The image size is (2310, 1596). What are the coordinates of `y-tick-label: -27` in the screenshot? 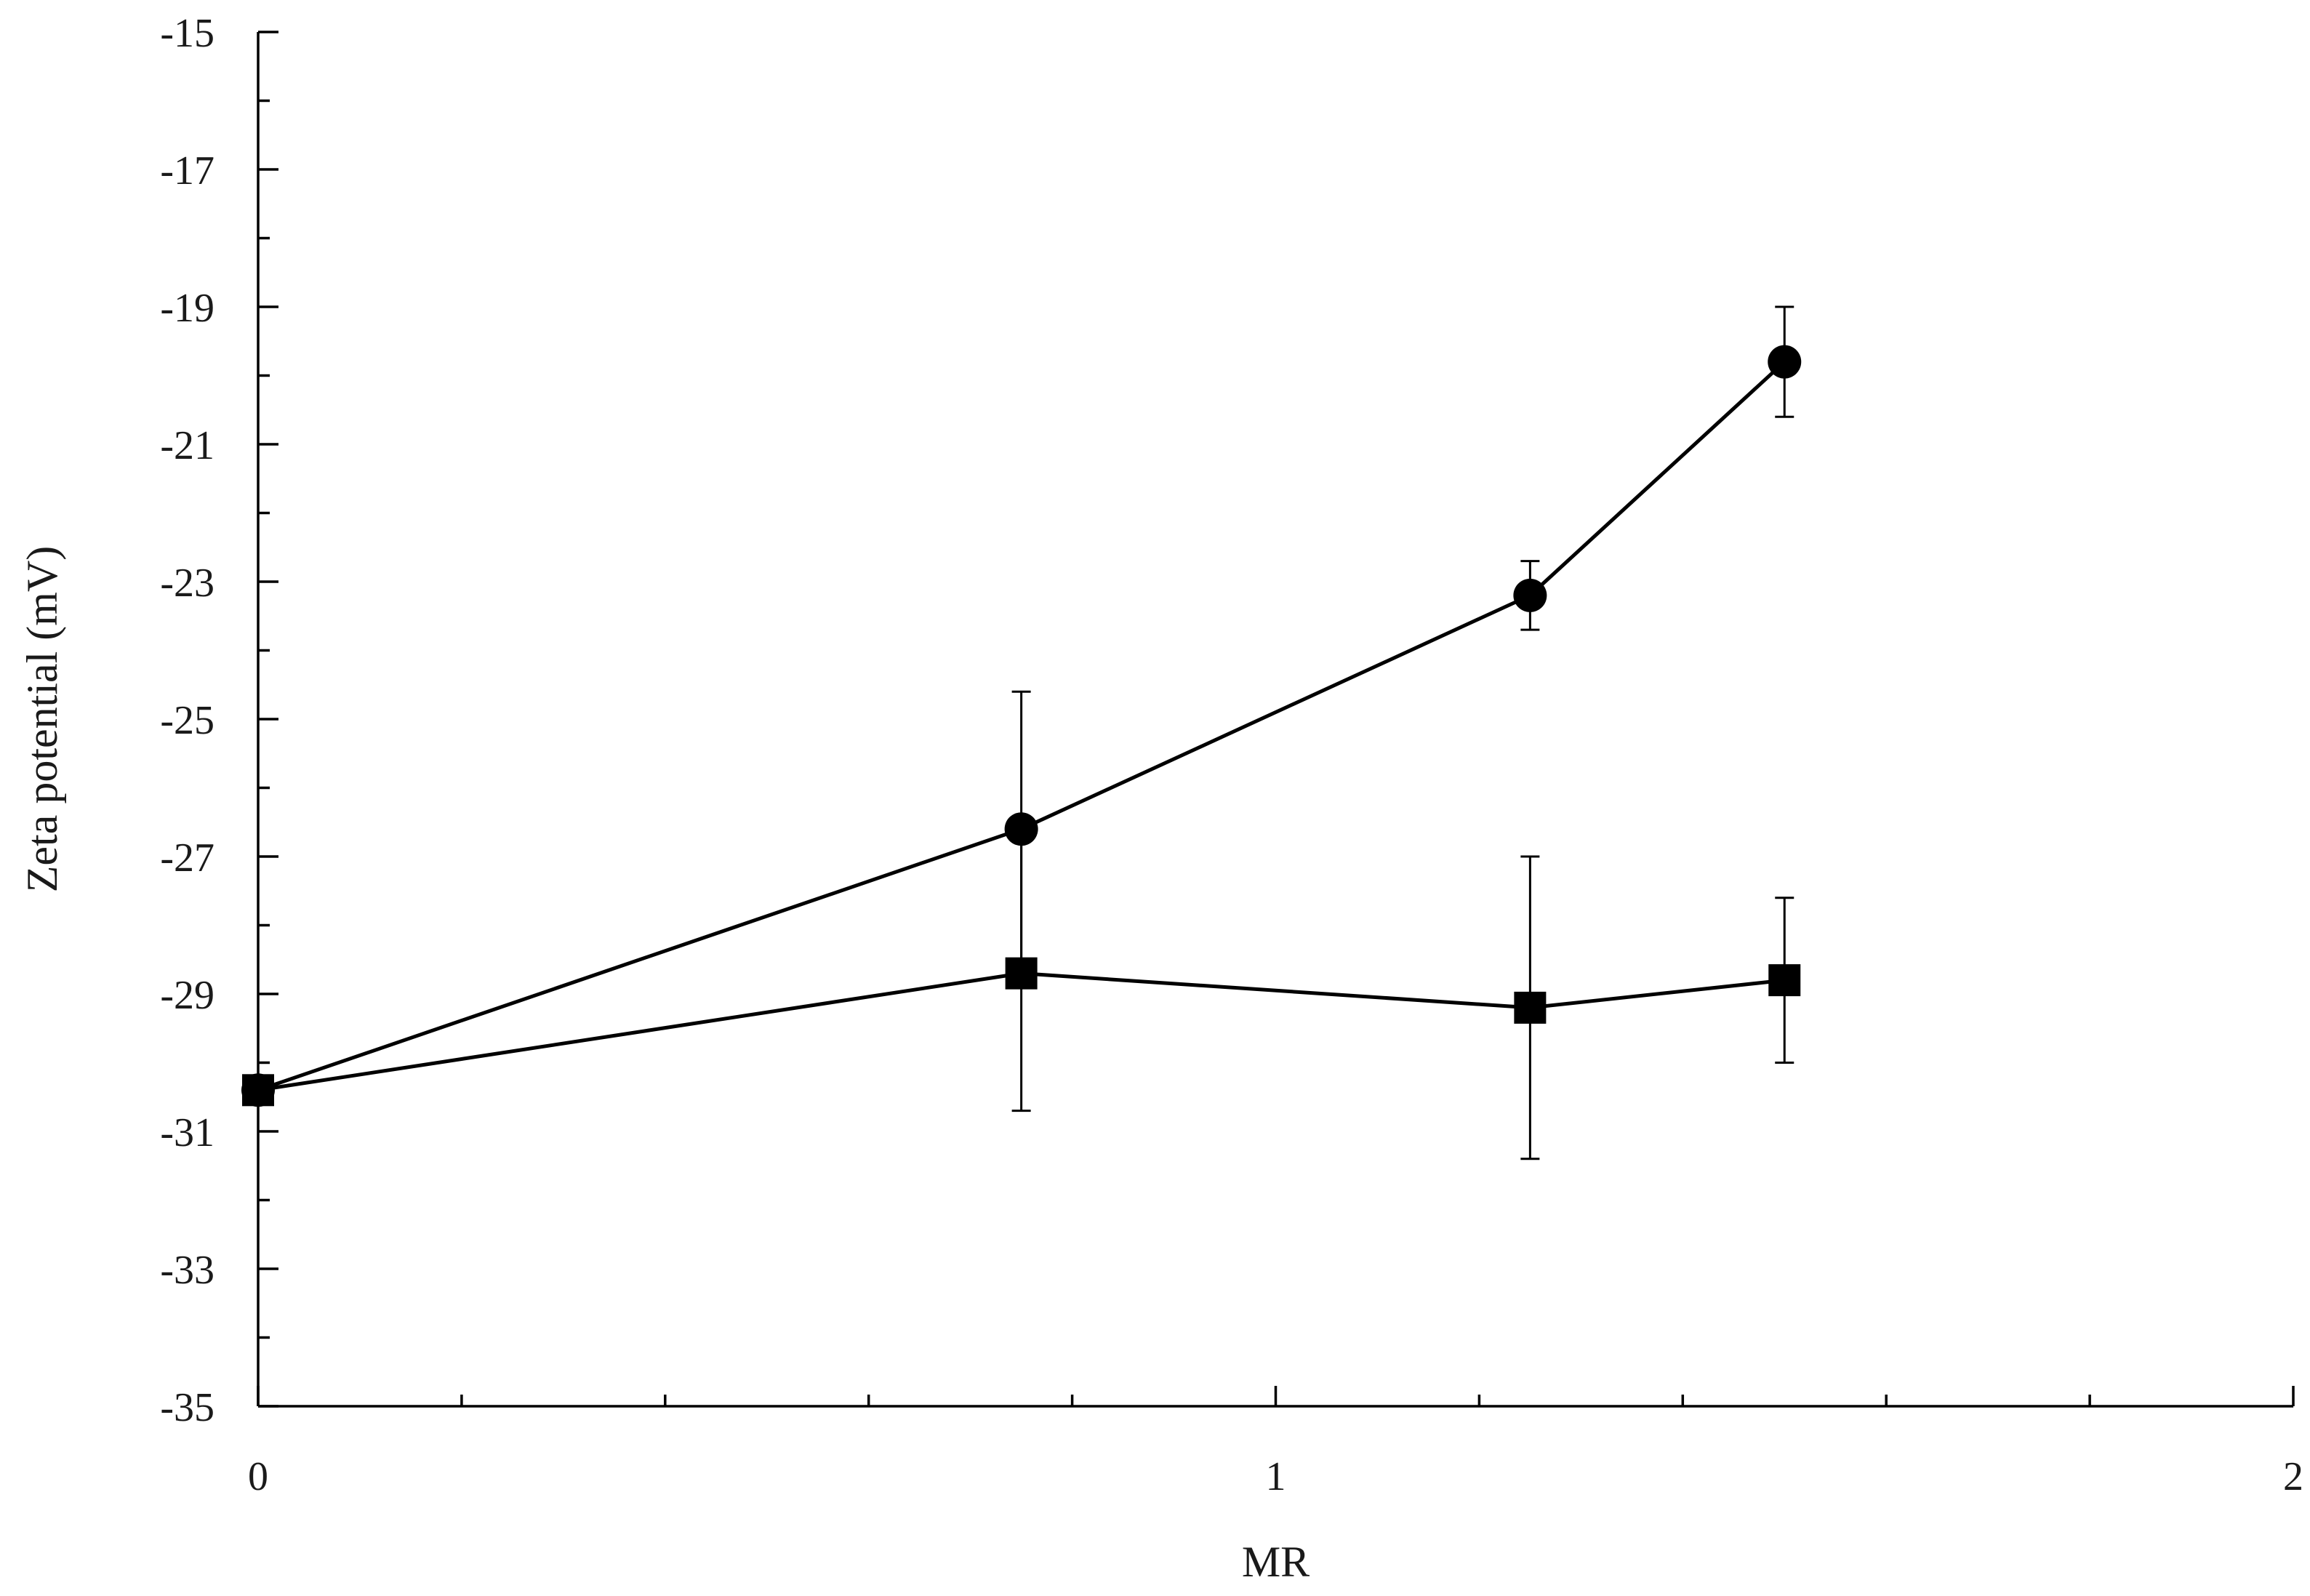 It's located at (187, 858).